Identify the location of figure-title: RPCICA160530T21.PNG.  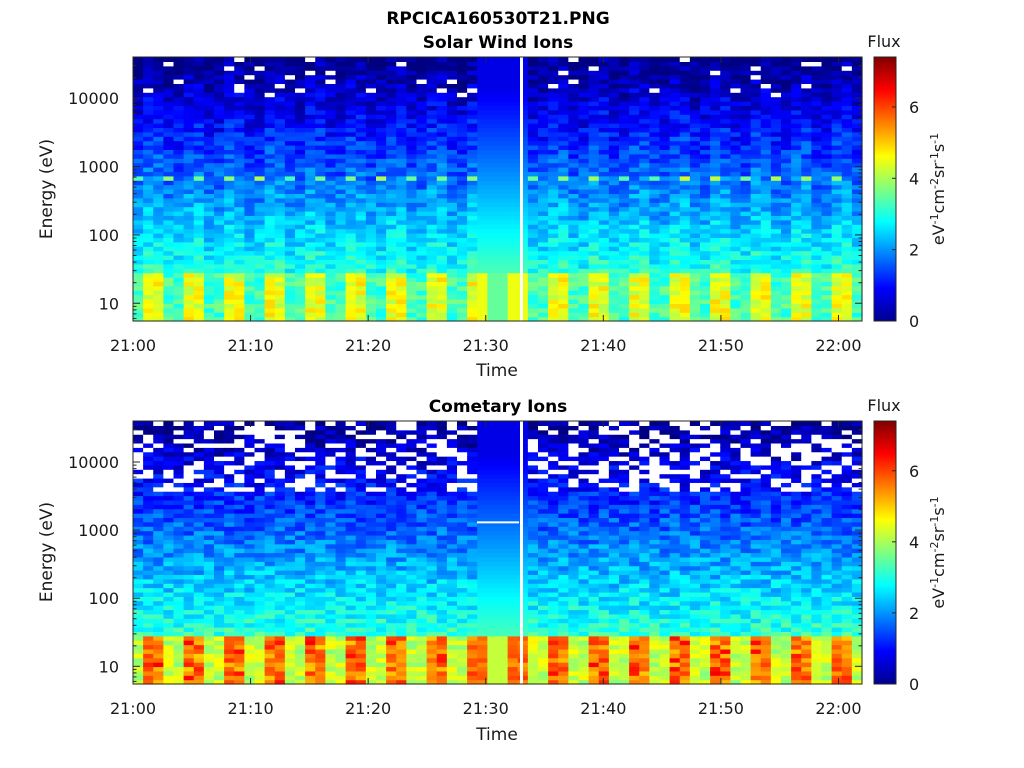
(497, 19).